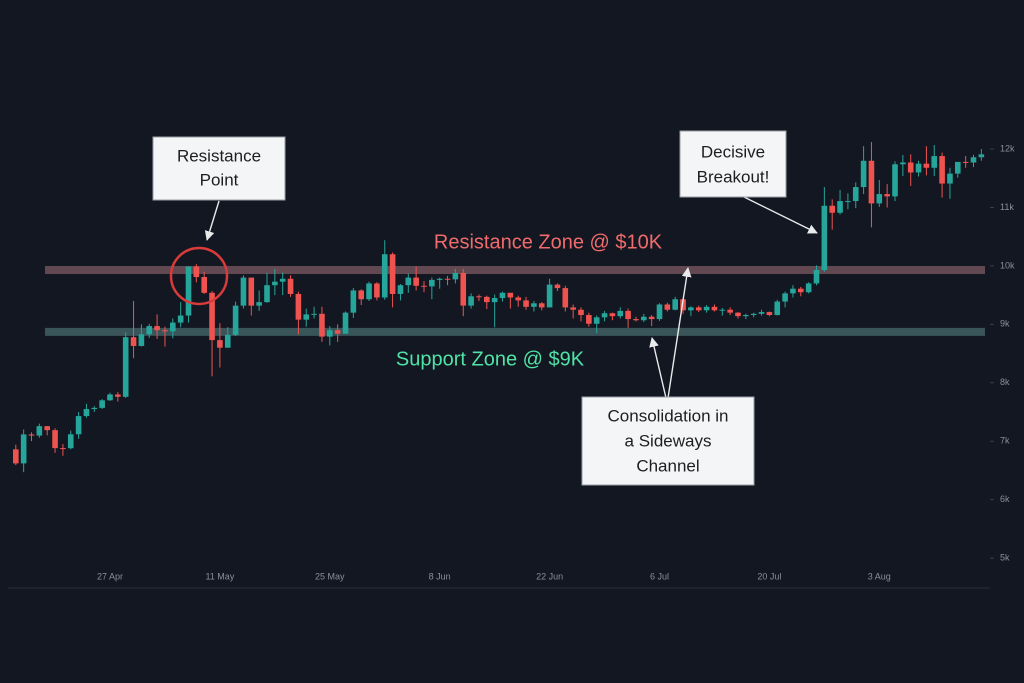 The image size is (1024, 683). What do you see at coordinates (110, 576) in the screenshot?
I see `x-tick-label: 27 Apr` at bounding box center [110, 576].